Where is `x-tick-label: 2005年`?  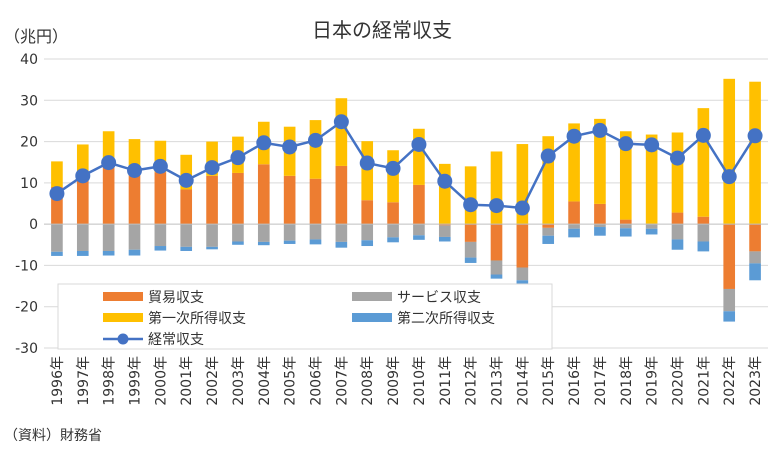
x-tick-label: 2005年 is located at coordinates (291, 381).